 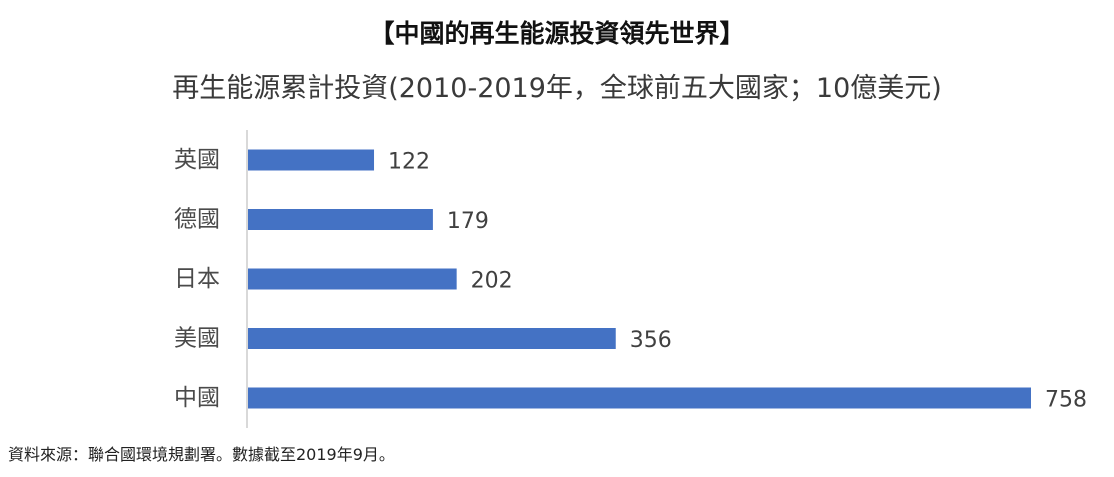 What do you see at coordinates (557, 33) in the screenshot?
I see `chart-title: 【中國的再生能源投資領先世界】` at bounding box center [557, 33].